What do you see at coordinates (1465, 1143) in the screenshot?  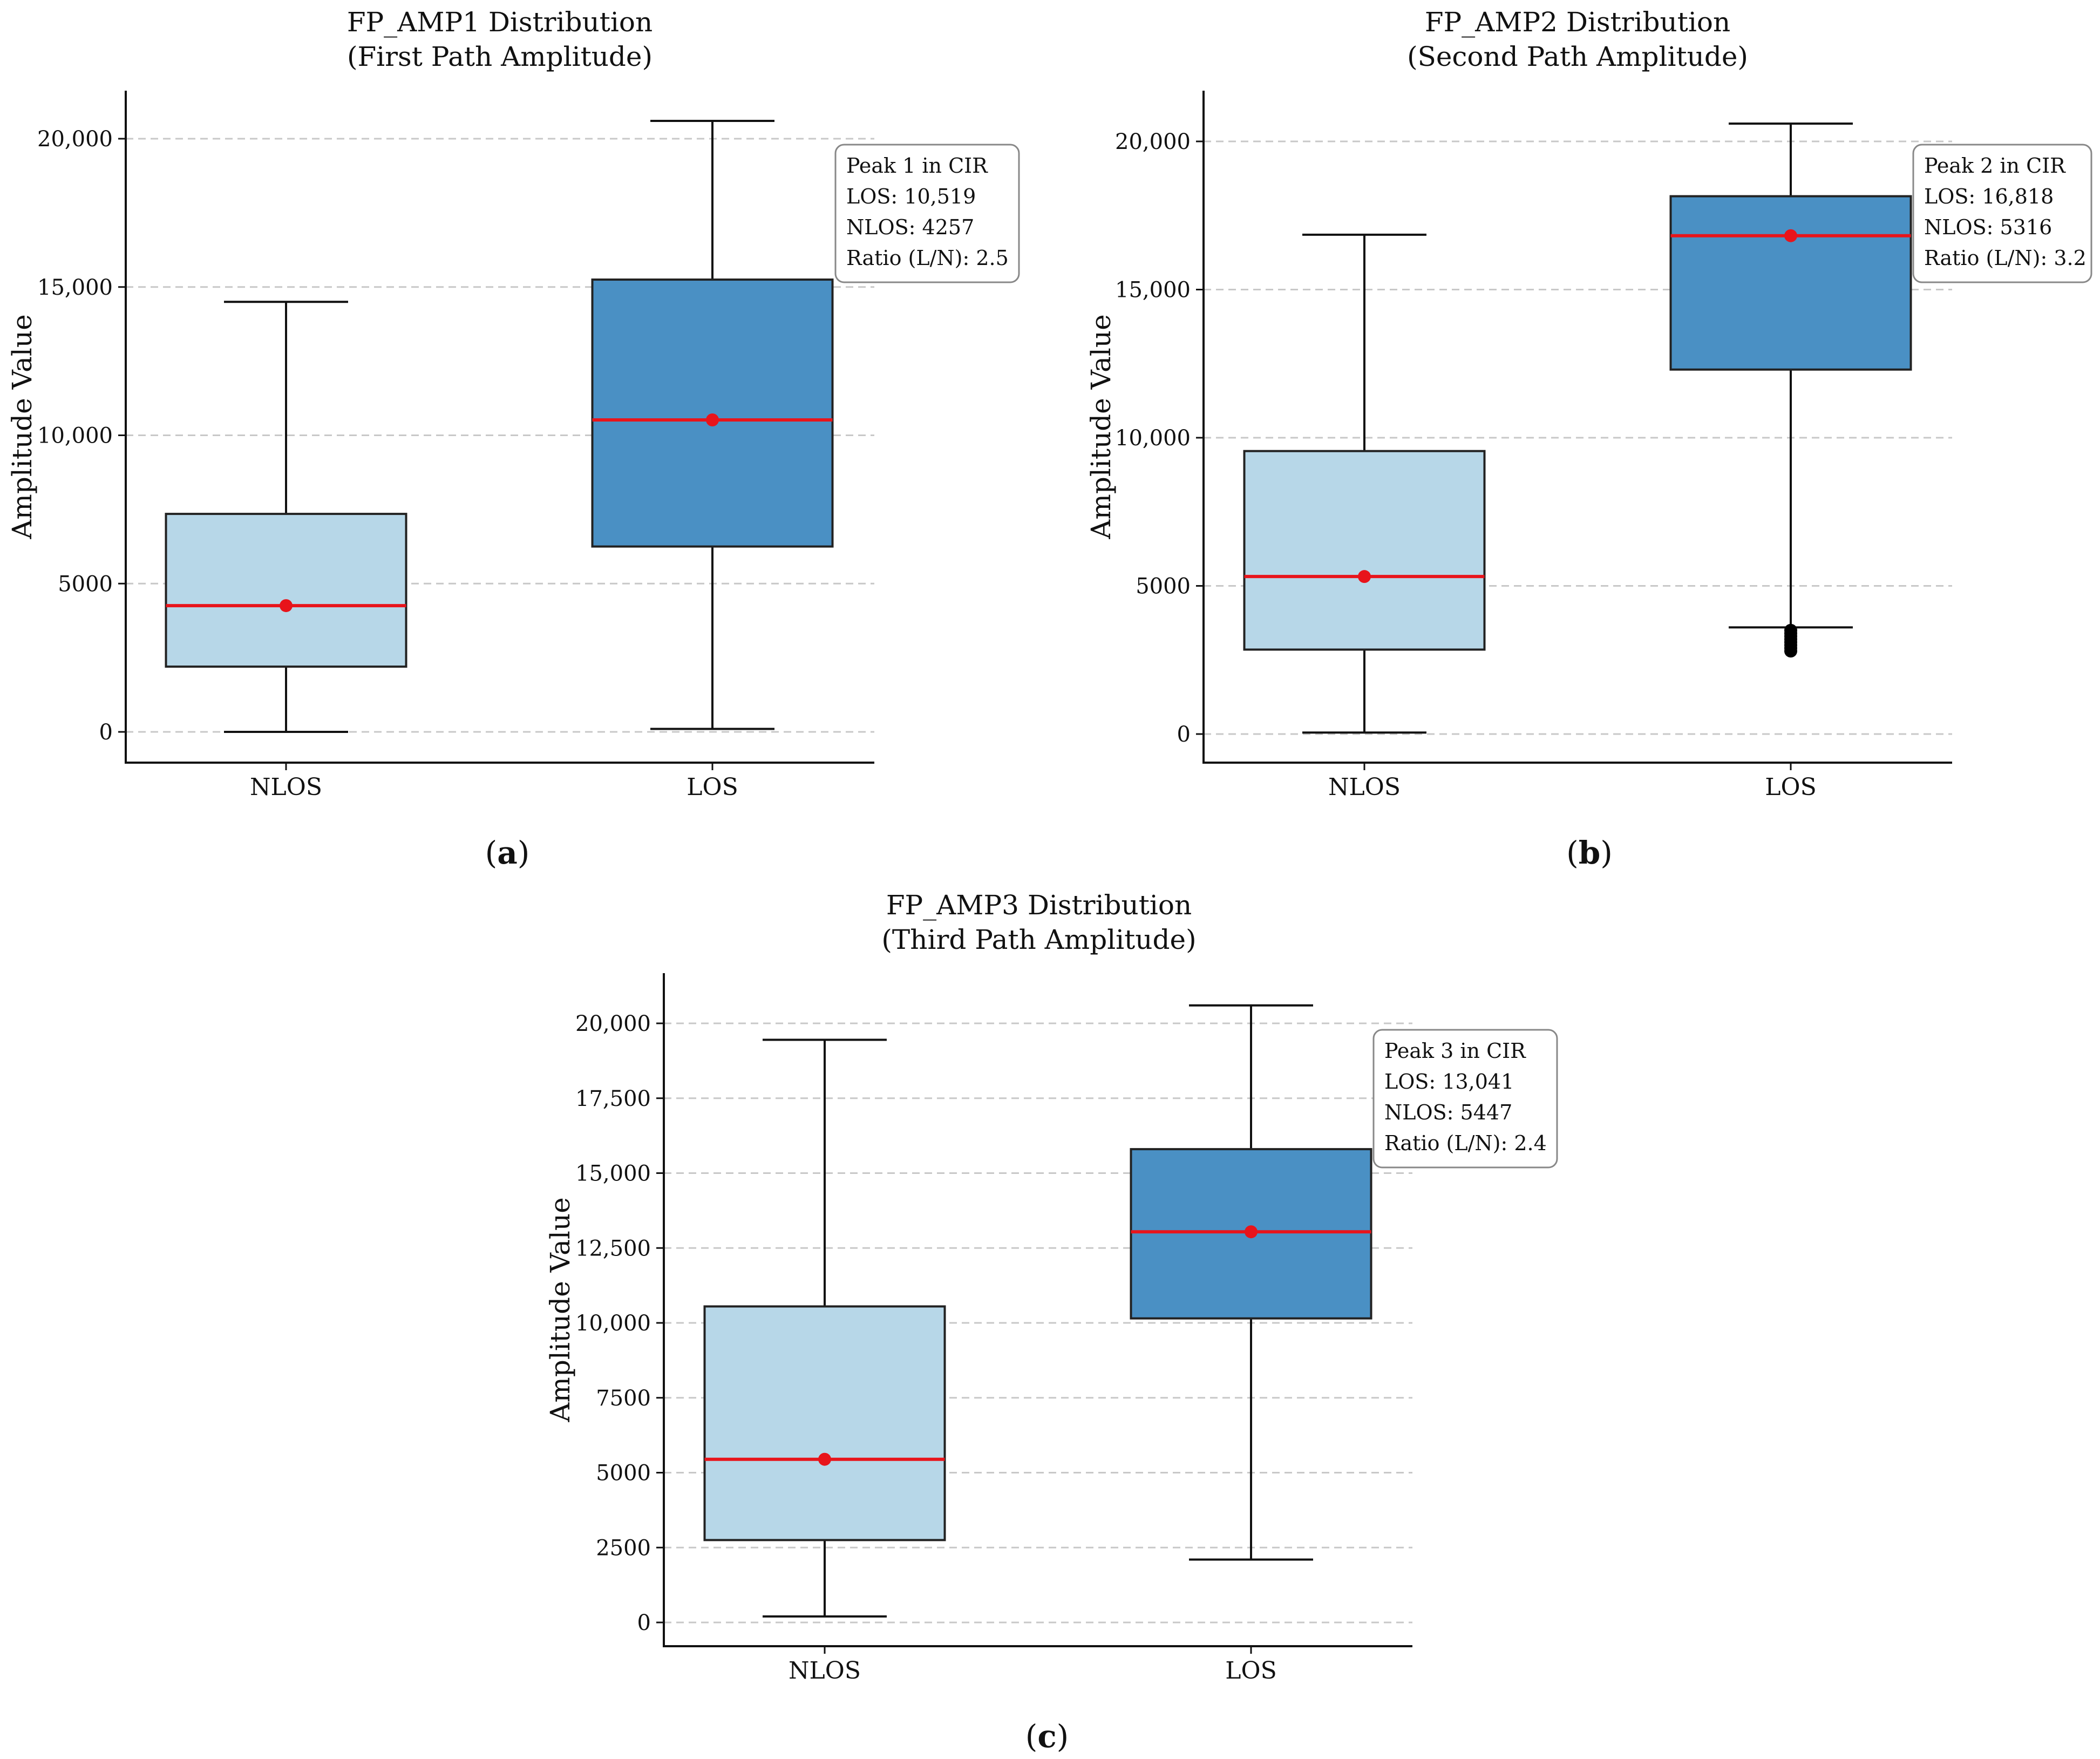 I see `annotation-line: Ratio (L/N): 2.4` at bounding box center [1465, 1143].